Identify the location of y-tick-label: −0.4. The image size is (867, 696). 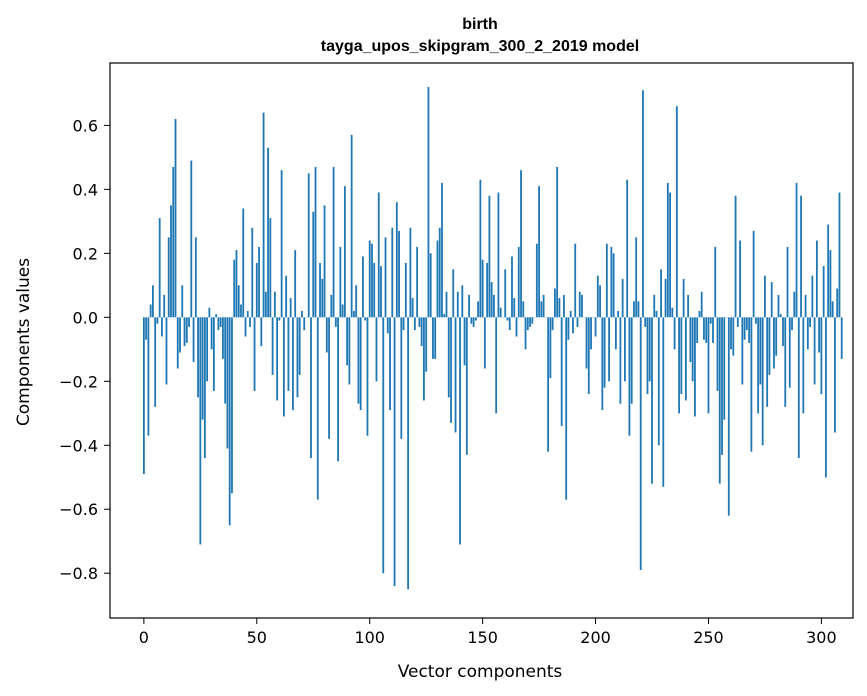
(78, 445).